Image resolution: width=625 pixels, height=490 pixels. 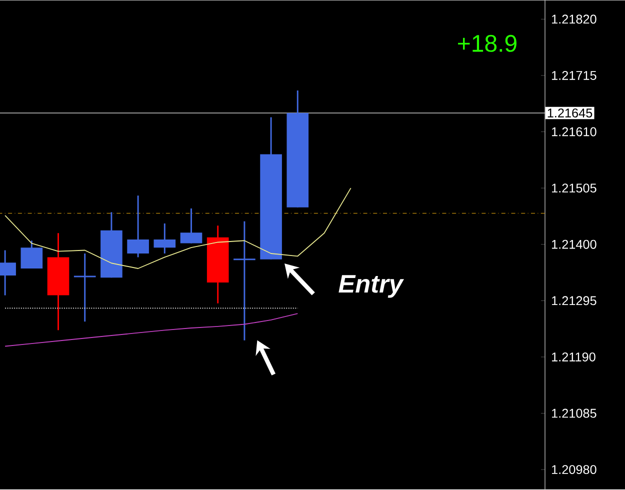 I want to click on line-series, so click(x=178, y=229).